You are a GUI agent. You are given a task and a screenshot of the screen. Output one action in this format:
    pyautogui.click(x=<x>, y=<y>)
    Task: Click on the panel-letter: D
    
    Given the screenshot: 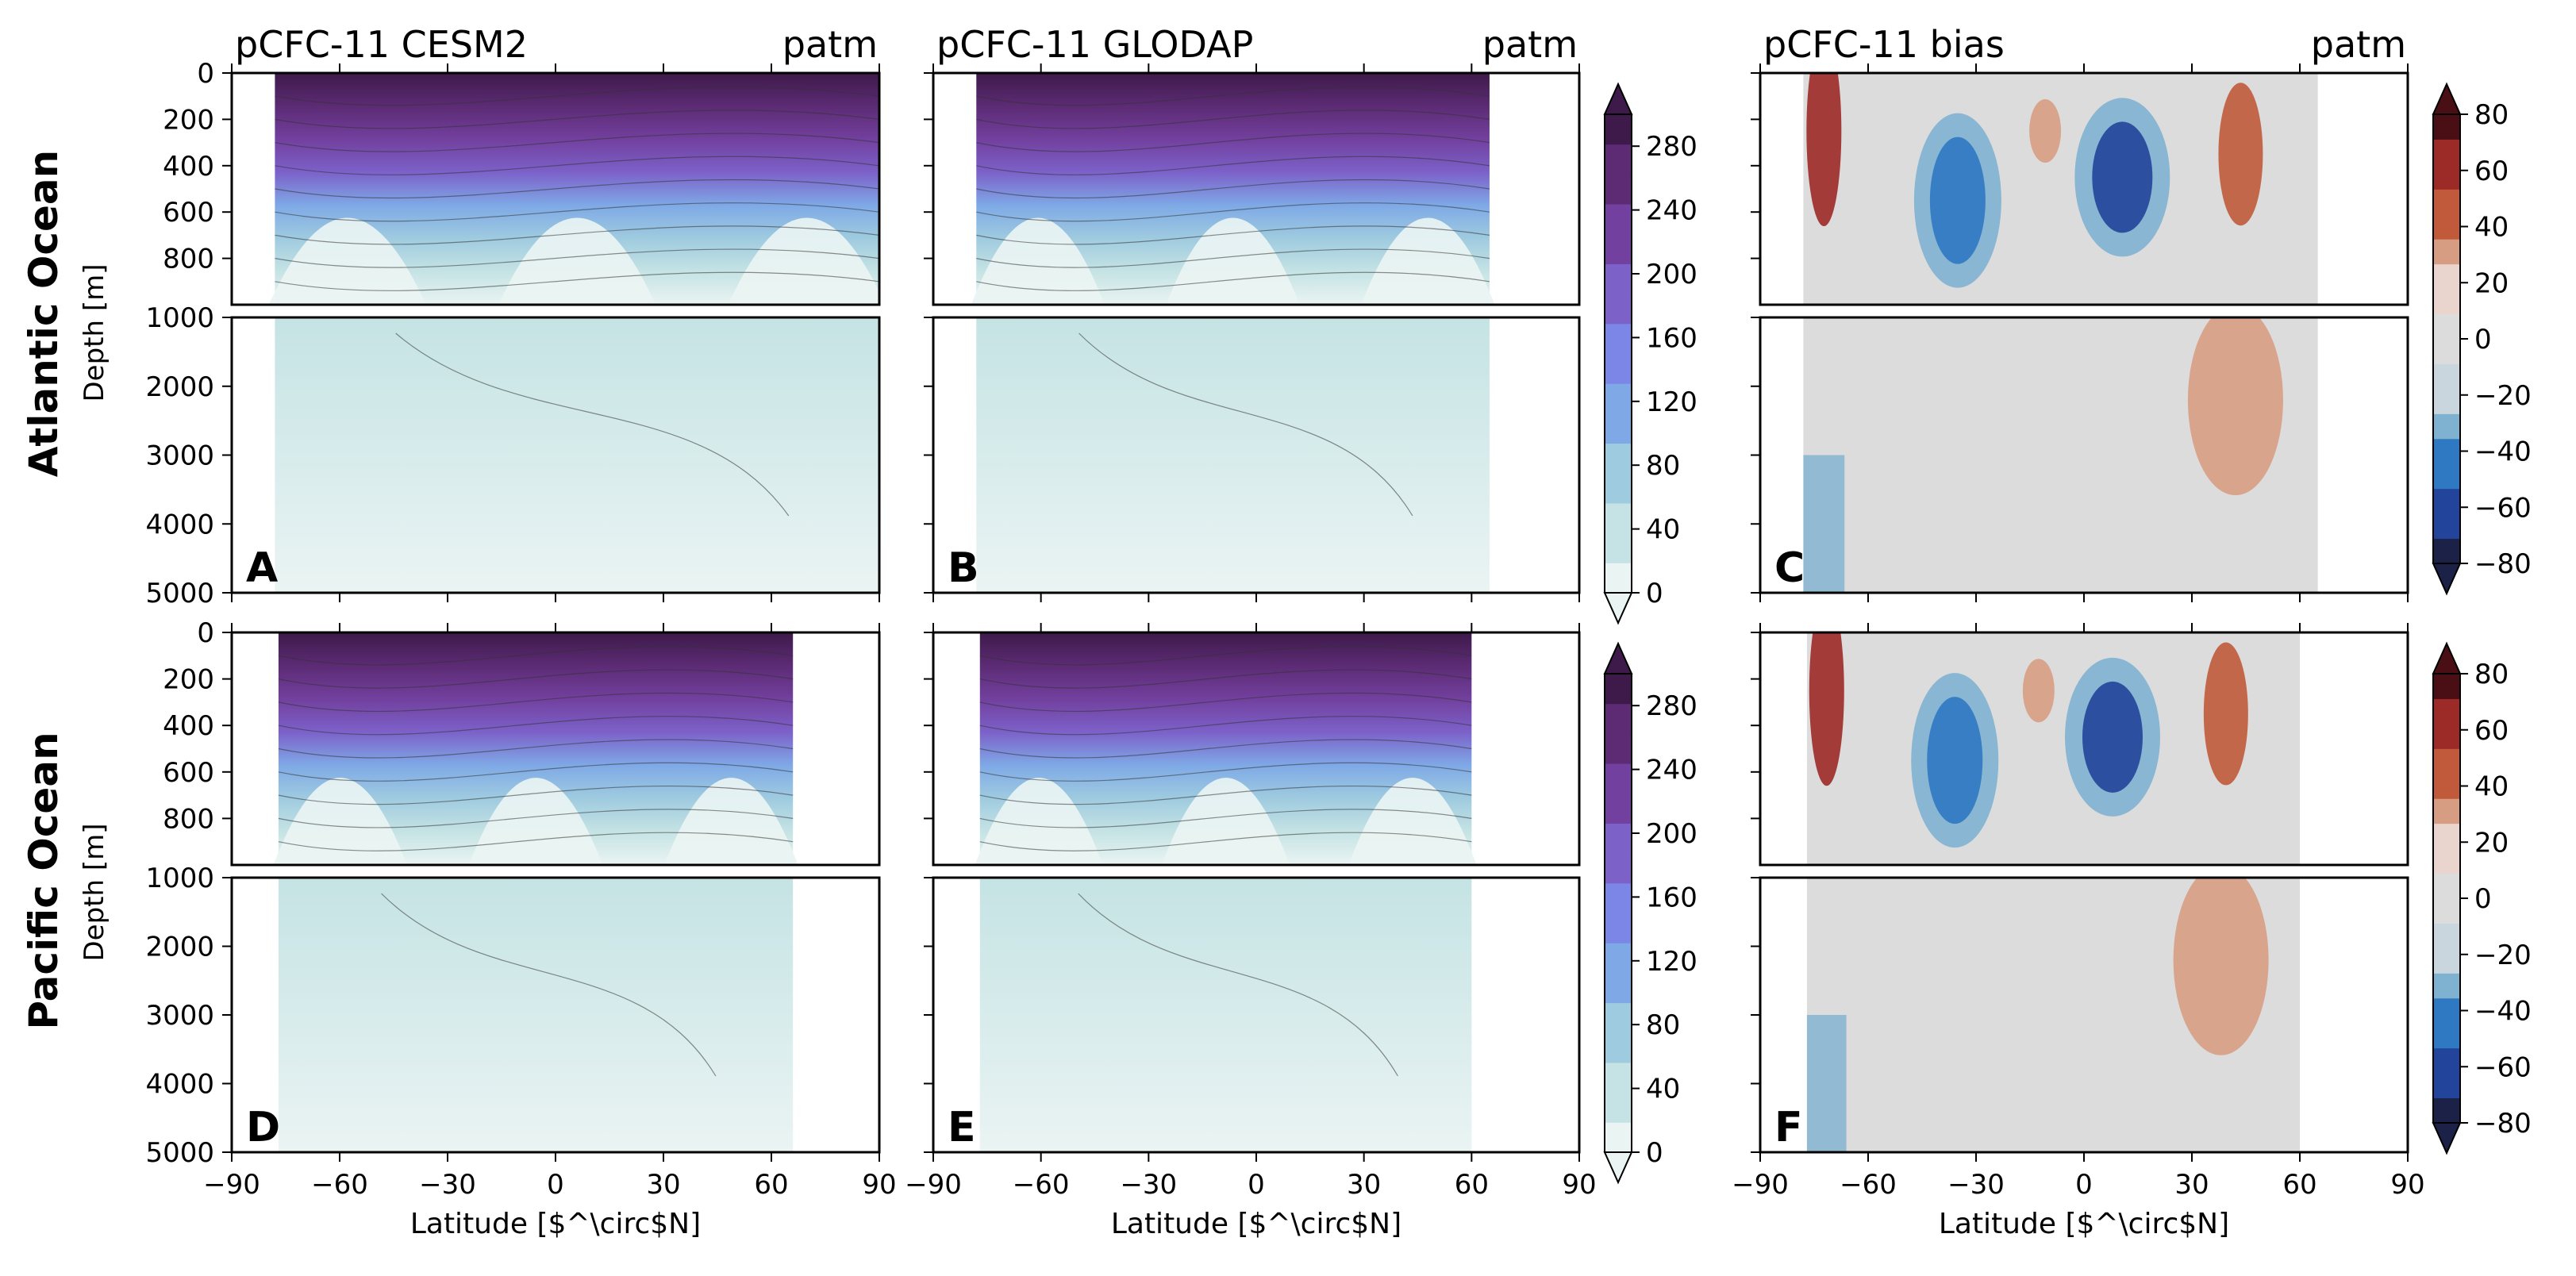 What is the action you would take?
    pyautogui.click(x=263, y=1127)
    